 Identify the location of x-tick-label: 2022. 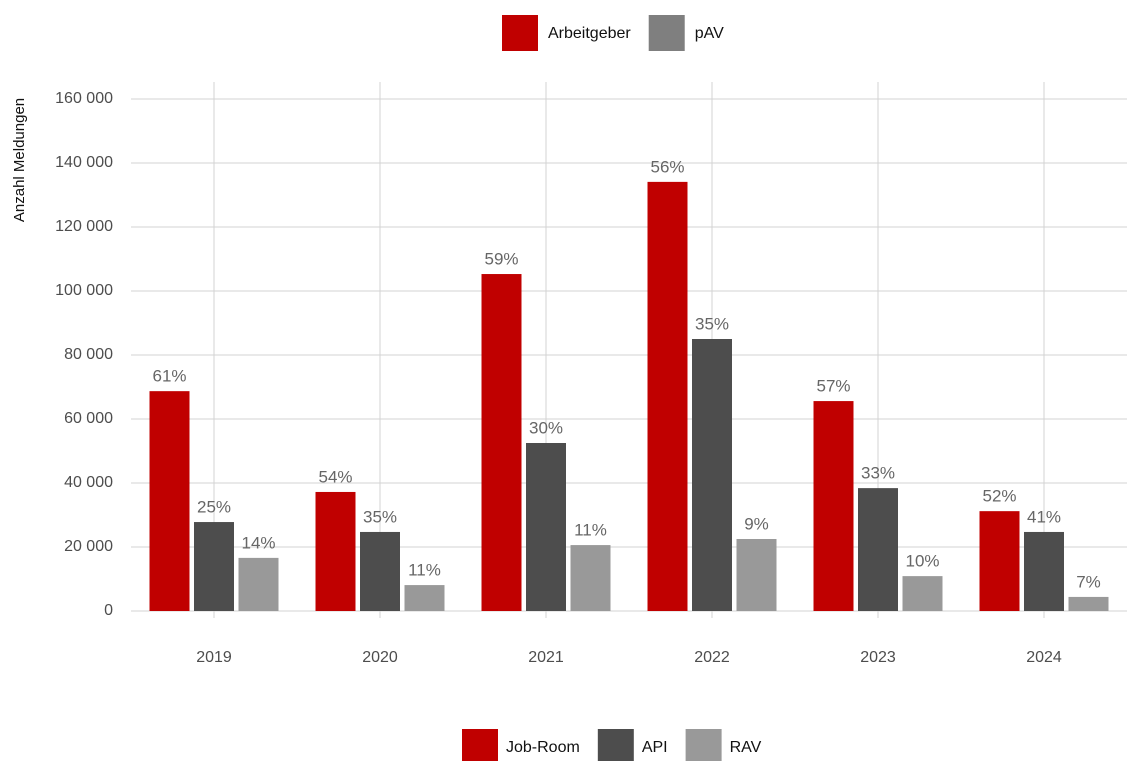
(712, 657).